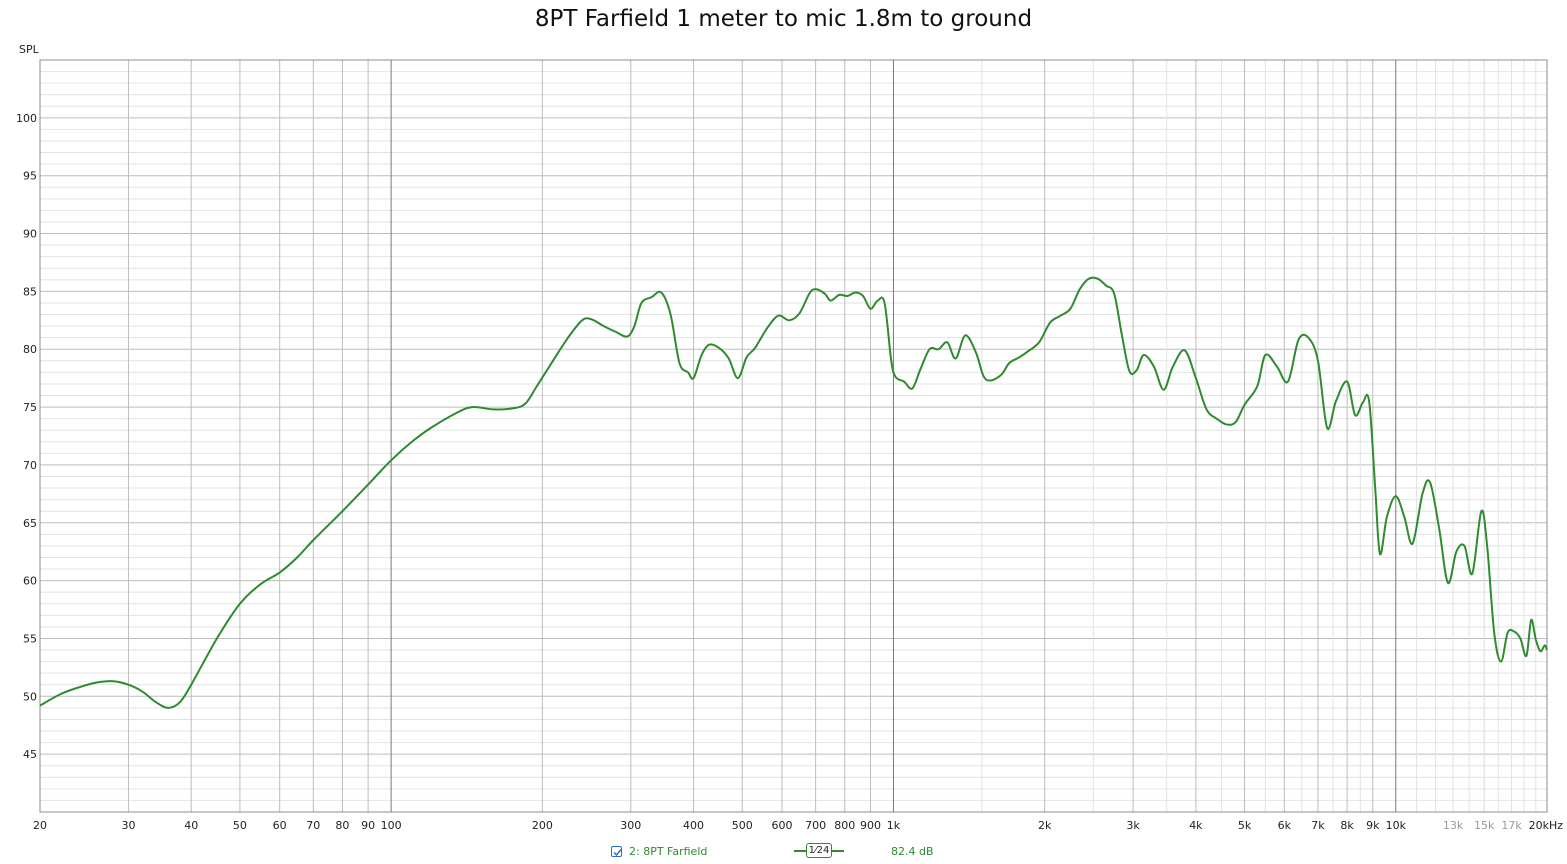  Describe the element at coordinates (782, 825) in the screenshot. I see `x-tick-label: 600` at that location.